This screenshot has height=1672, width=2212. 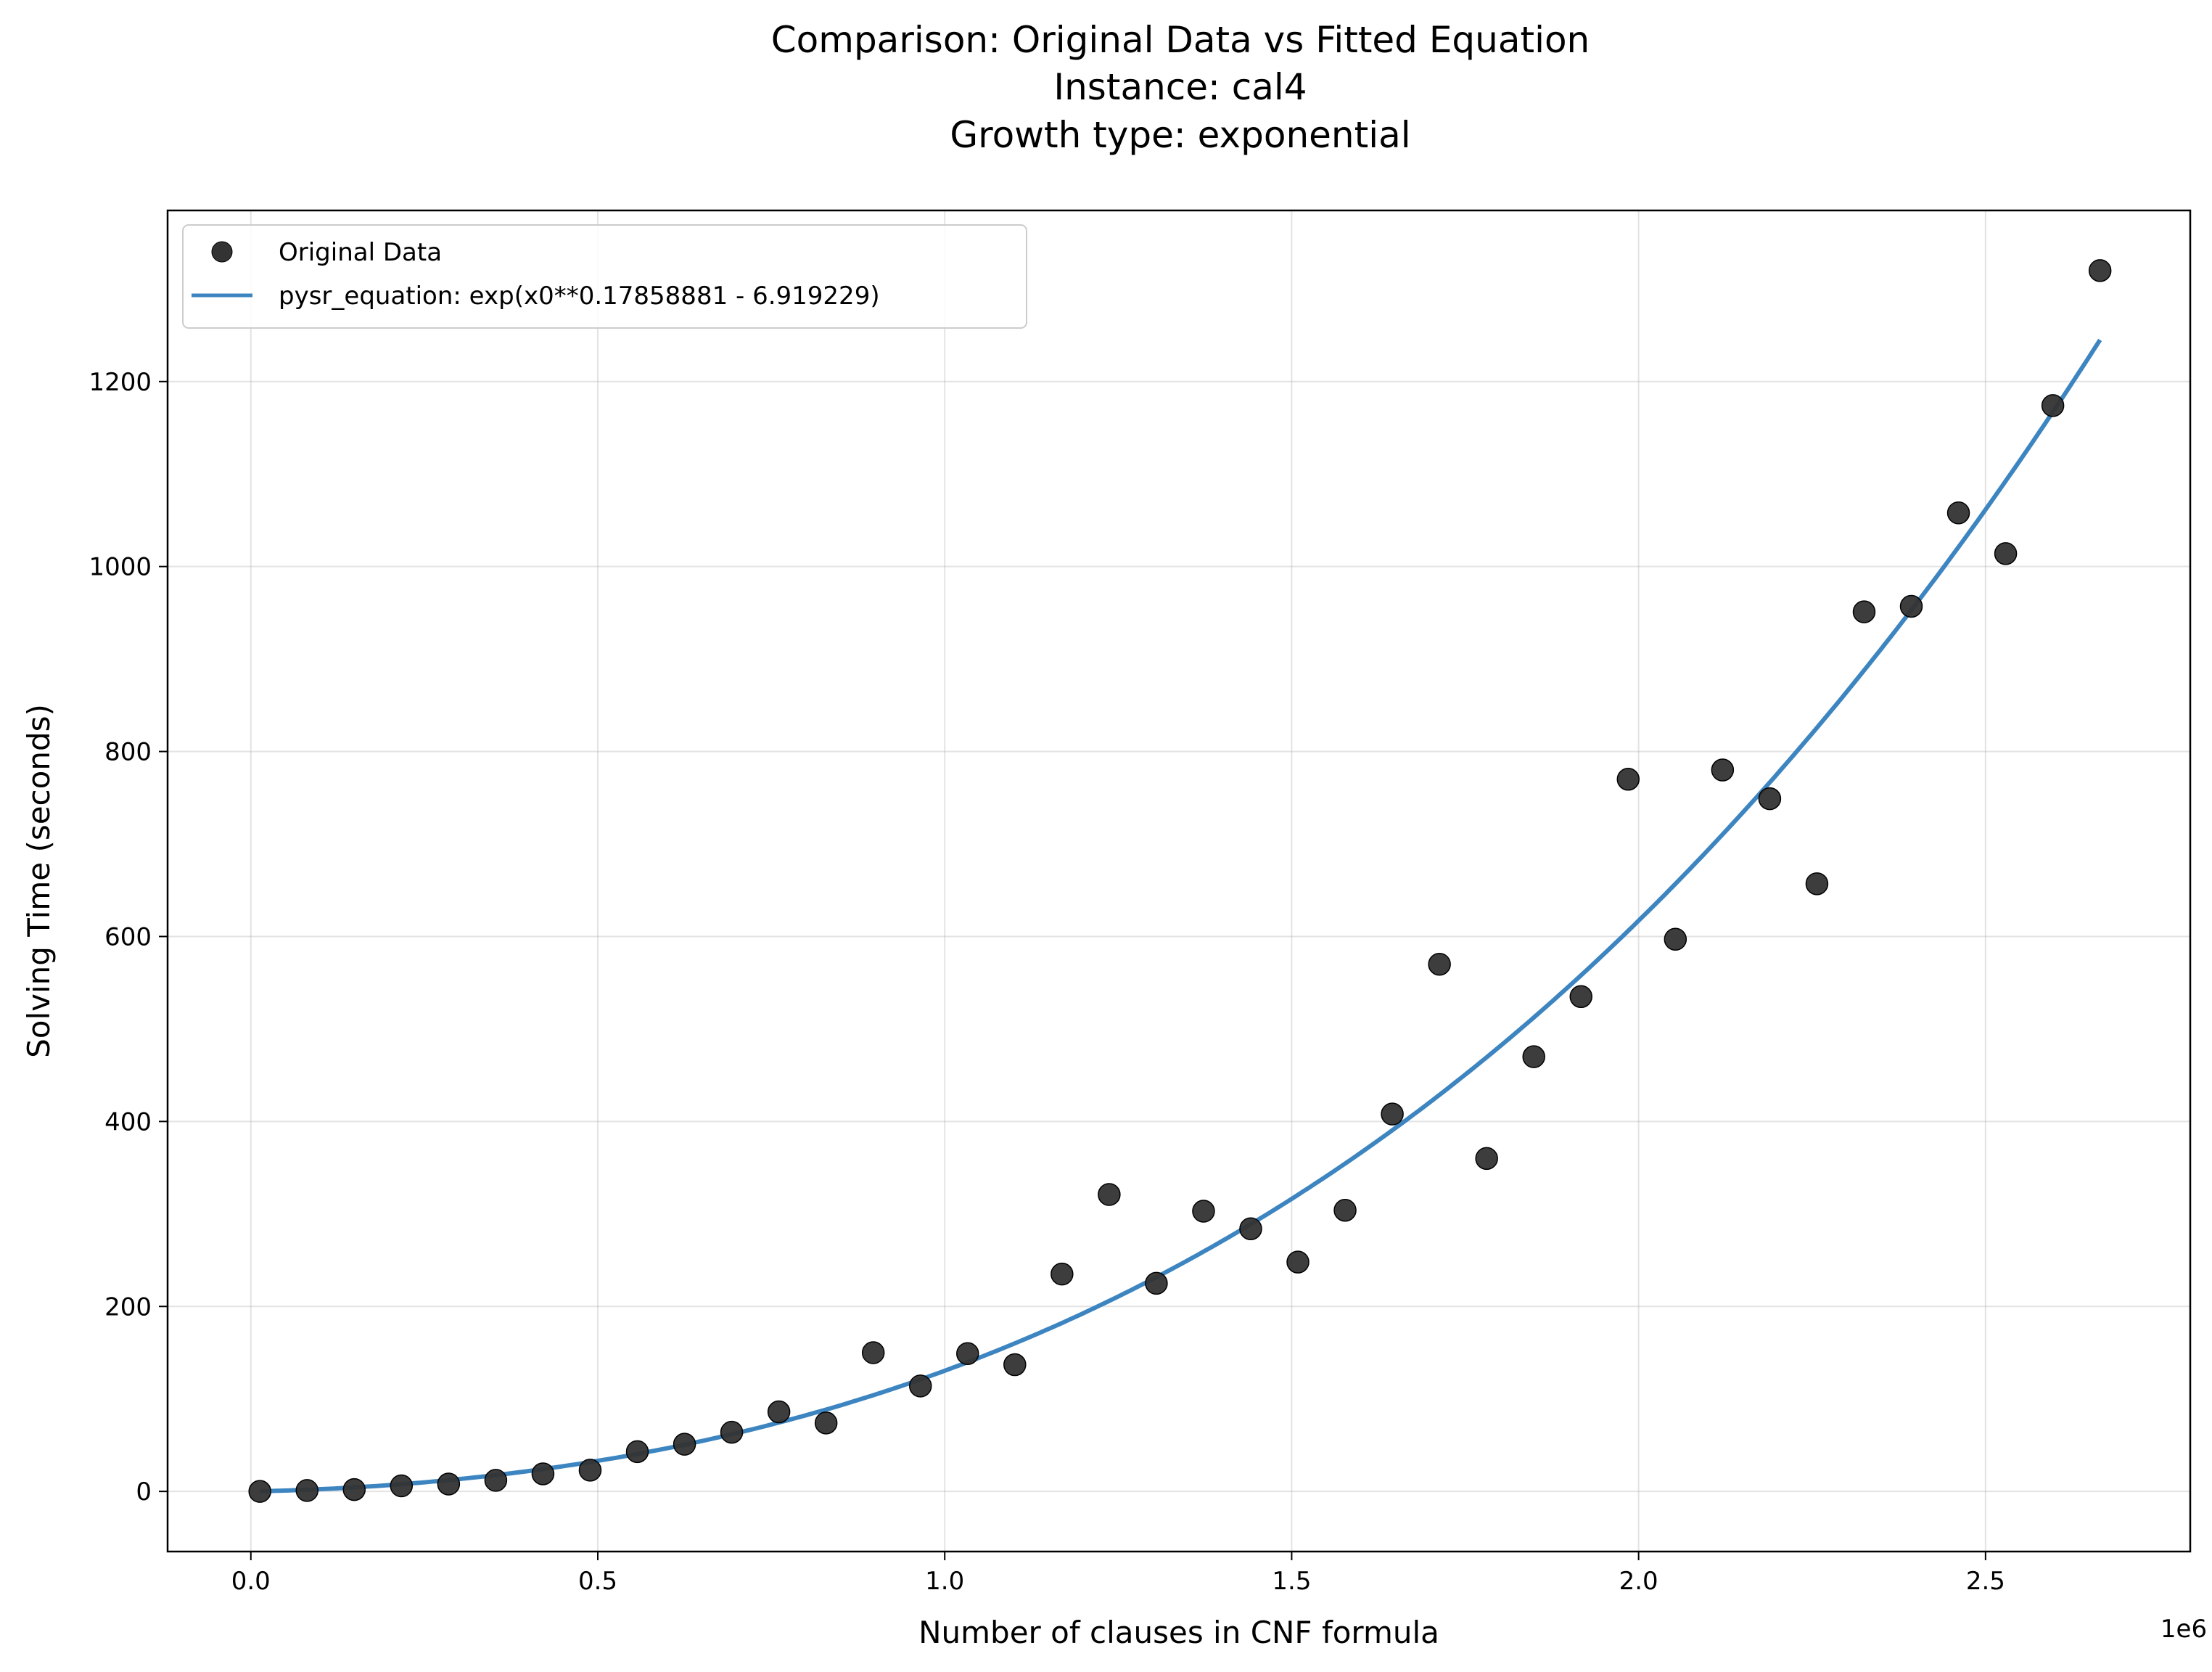 What do you see at coordinates (128, 753) in the screenshot?
I see `y-tick-label: 800` at bounding box center [128, 753].